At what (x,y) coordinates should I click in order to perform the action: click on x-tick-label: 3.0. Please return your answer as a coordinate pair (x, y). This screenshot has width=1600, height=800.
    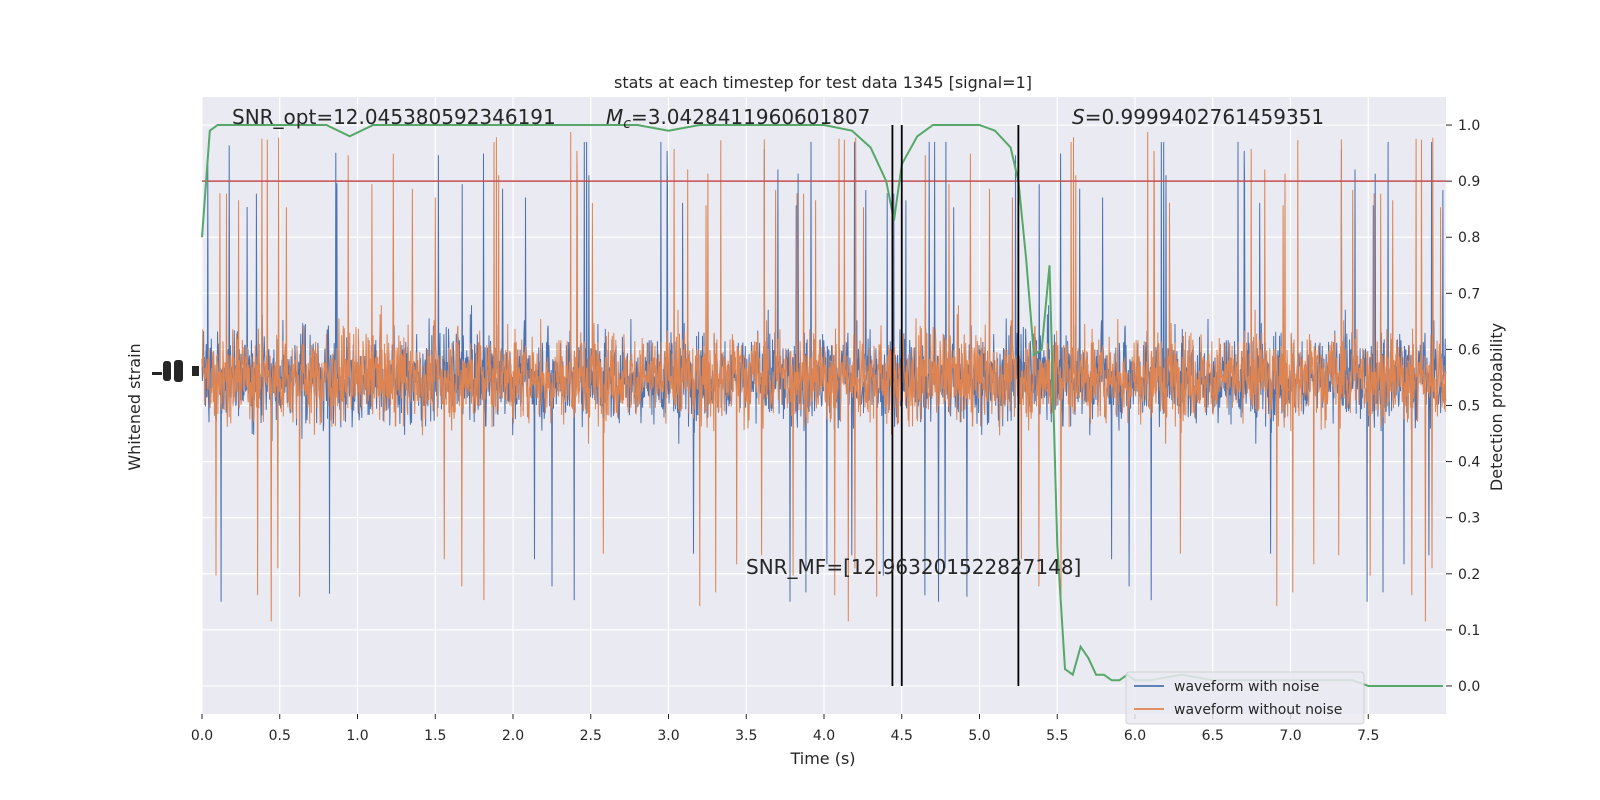
    Looking at the image, I should click on (668, 736).